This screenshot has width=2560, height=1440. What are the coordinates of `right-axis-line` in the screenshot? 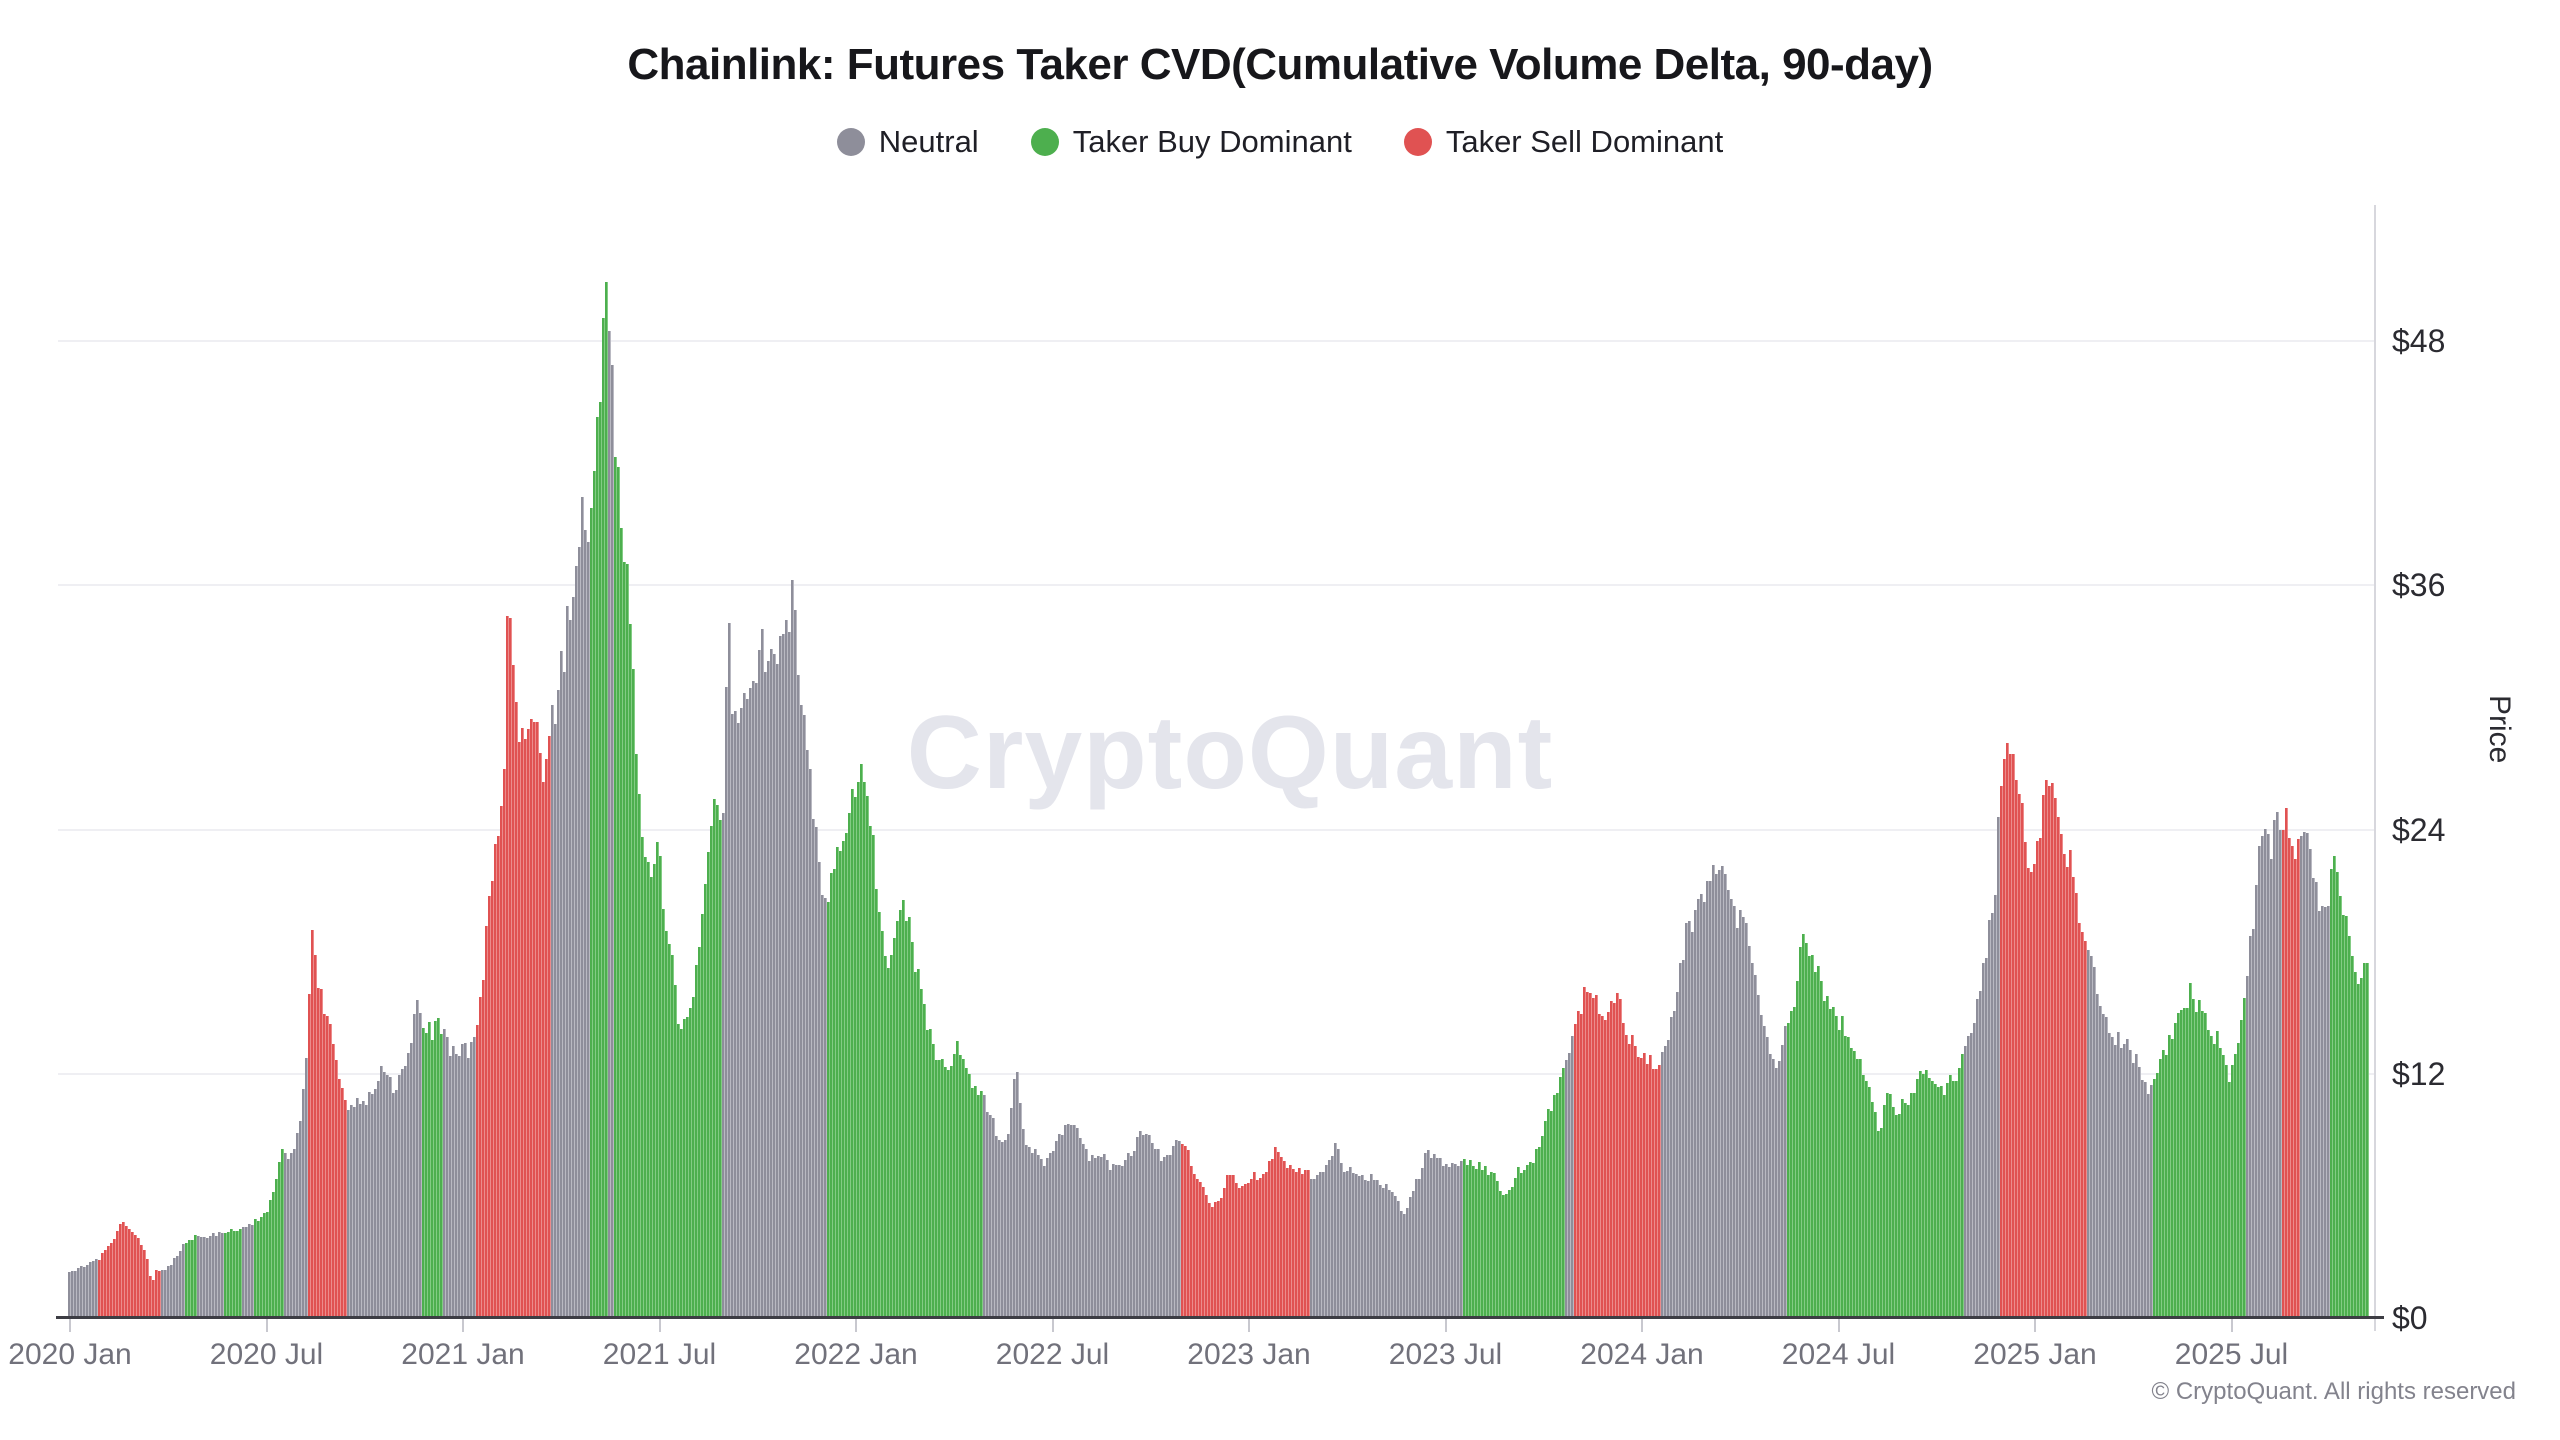 It's located at (2375, 768).